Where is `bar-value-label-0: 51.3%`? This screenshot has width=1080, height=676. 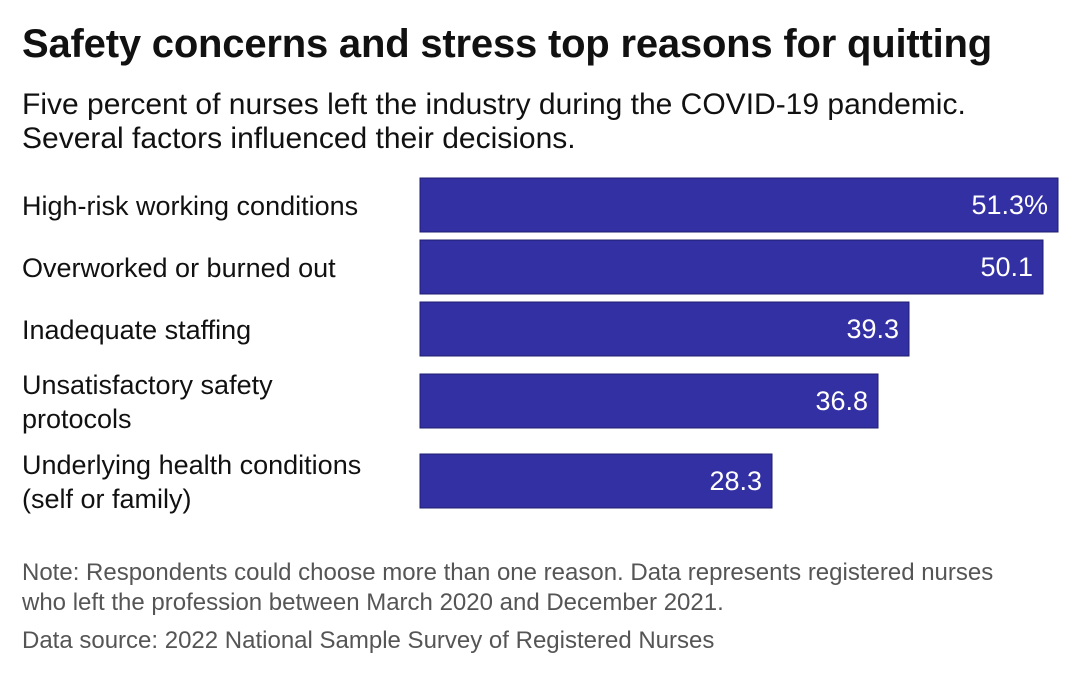
bar-value-label-0: 51.3% is located at coordinates (1009, 205).